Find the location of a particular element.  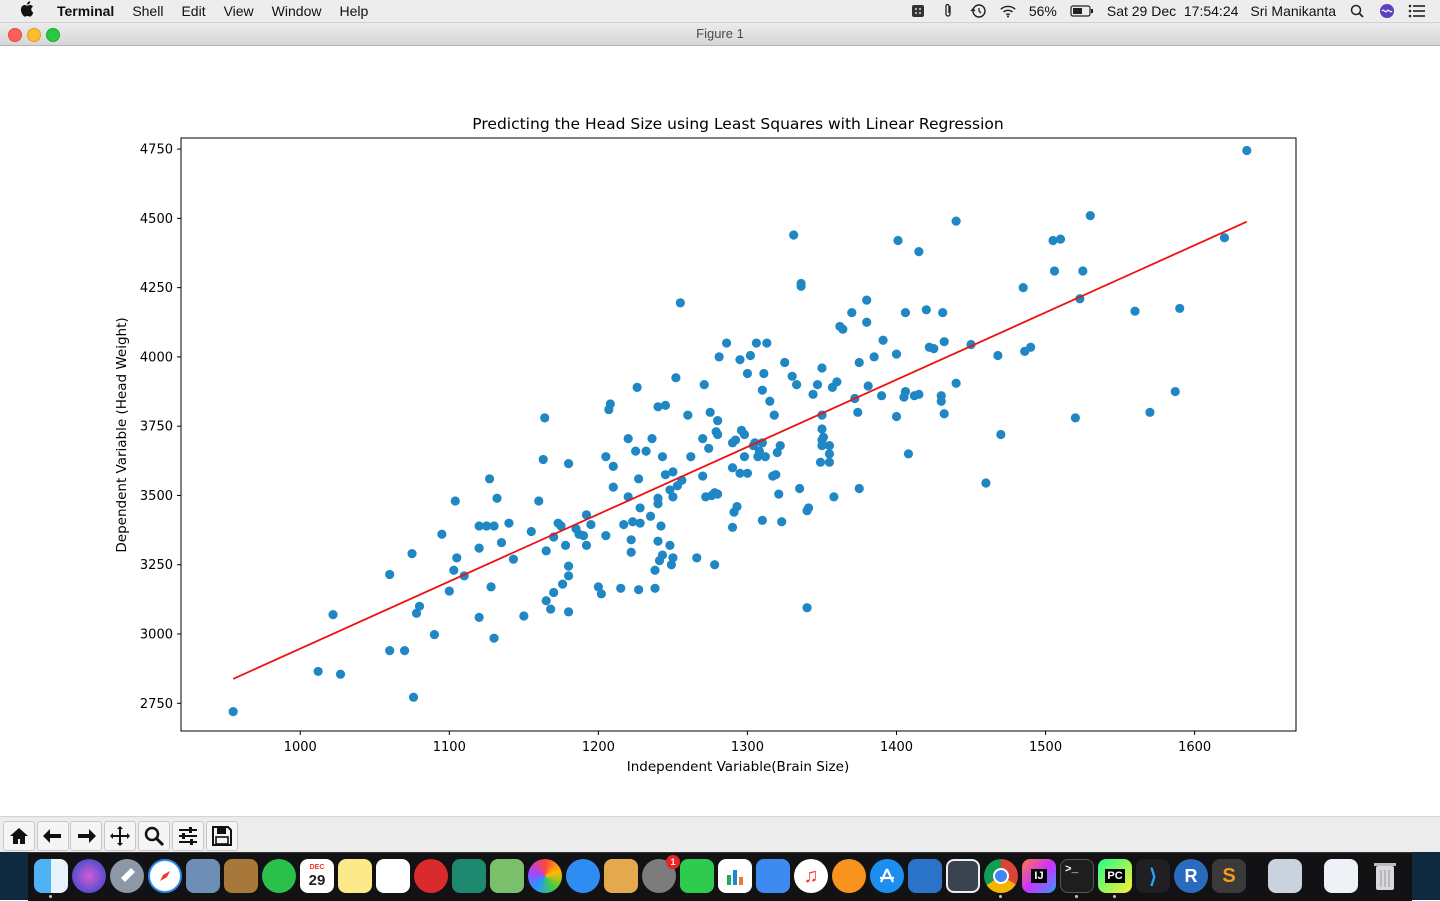

remote-desktop-icon is located at coordinates (963, 876).